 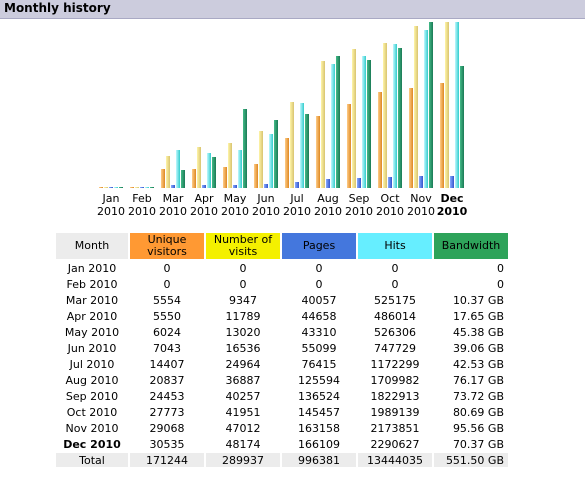 I want to click on cell-pages: 136524, so click(x=319, y=396).